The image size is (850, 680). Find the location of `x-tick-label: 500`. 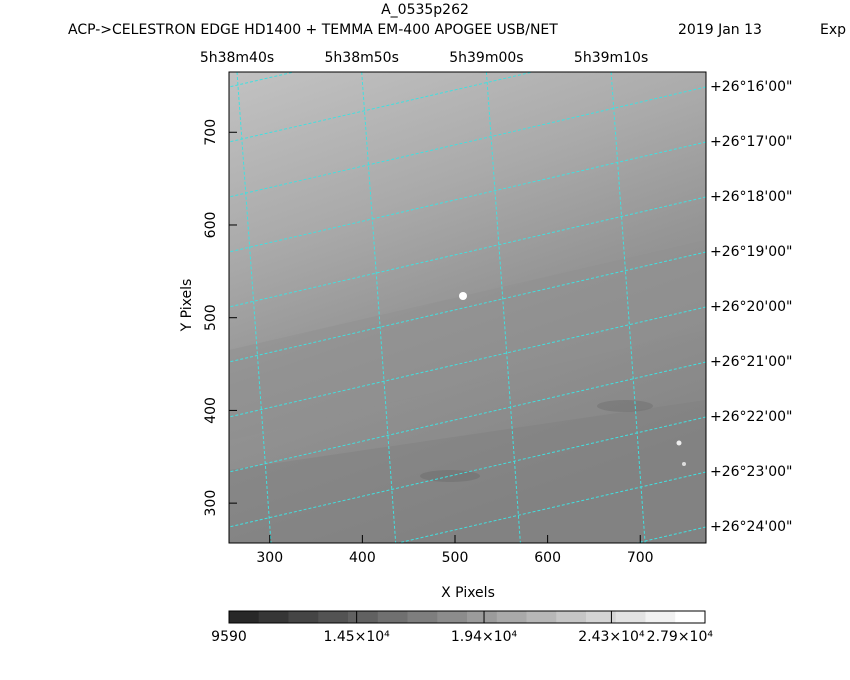

x-tick-label: 500 is located at coordinates (455, 558).